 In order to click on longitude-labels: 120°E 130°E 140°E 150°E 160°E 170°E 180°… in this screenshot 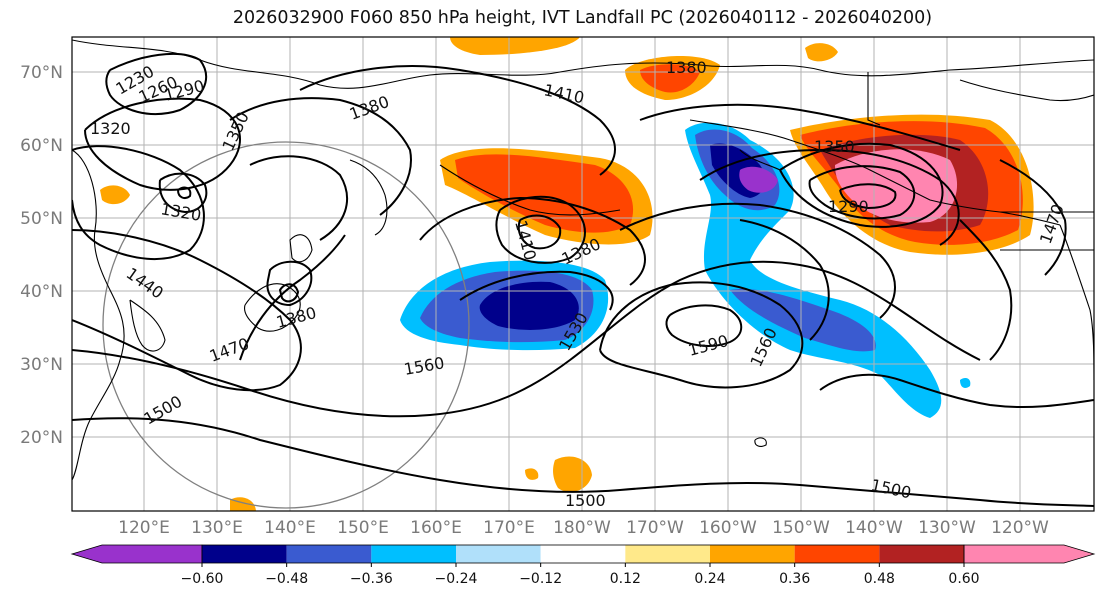, I will do `click(583, 528)`.